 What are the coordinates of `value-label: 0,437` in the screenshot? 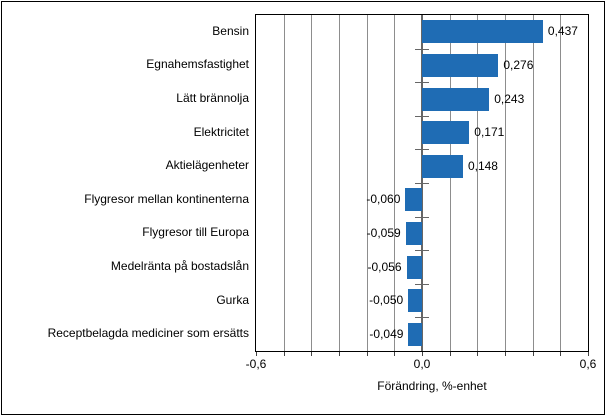 It's located at (562, 31).